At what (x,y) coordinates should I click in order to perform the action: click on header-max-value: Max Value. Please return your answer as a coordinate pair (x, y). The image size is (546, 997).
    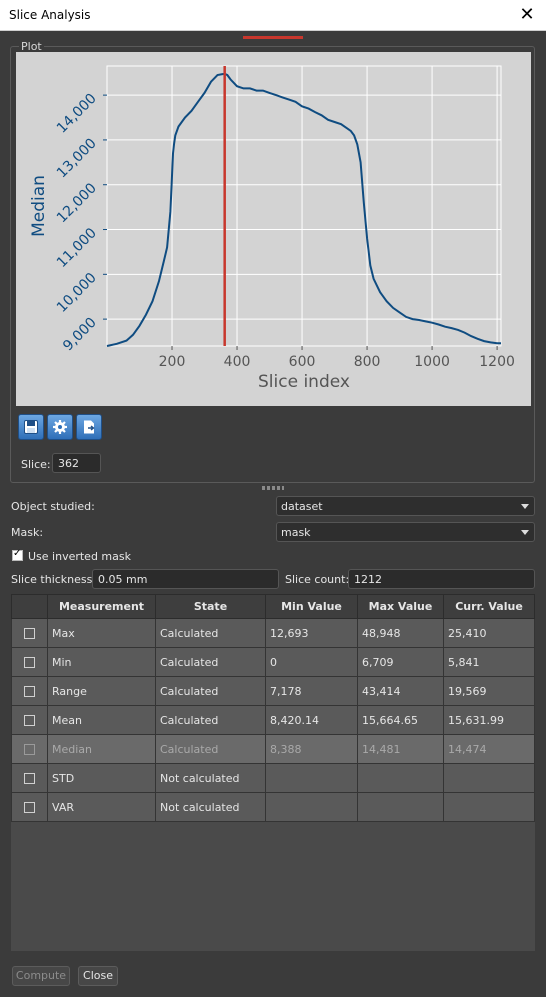
    Looking at the image, I should click on (400, 606).